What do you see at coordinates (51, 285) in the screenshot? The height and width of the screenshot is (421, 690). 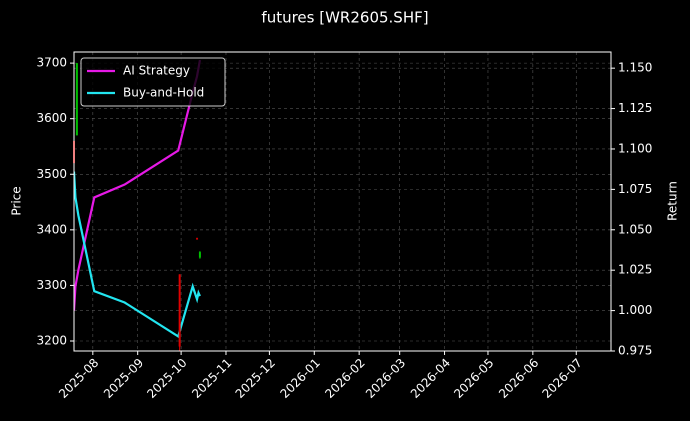 I see `y-tick-label: 3300` at bounding box center [51, 285].